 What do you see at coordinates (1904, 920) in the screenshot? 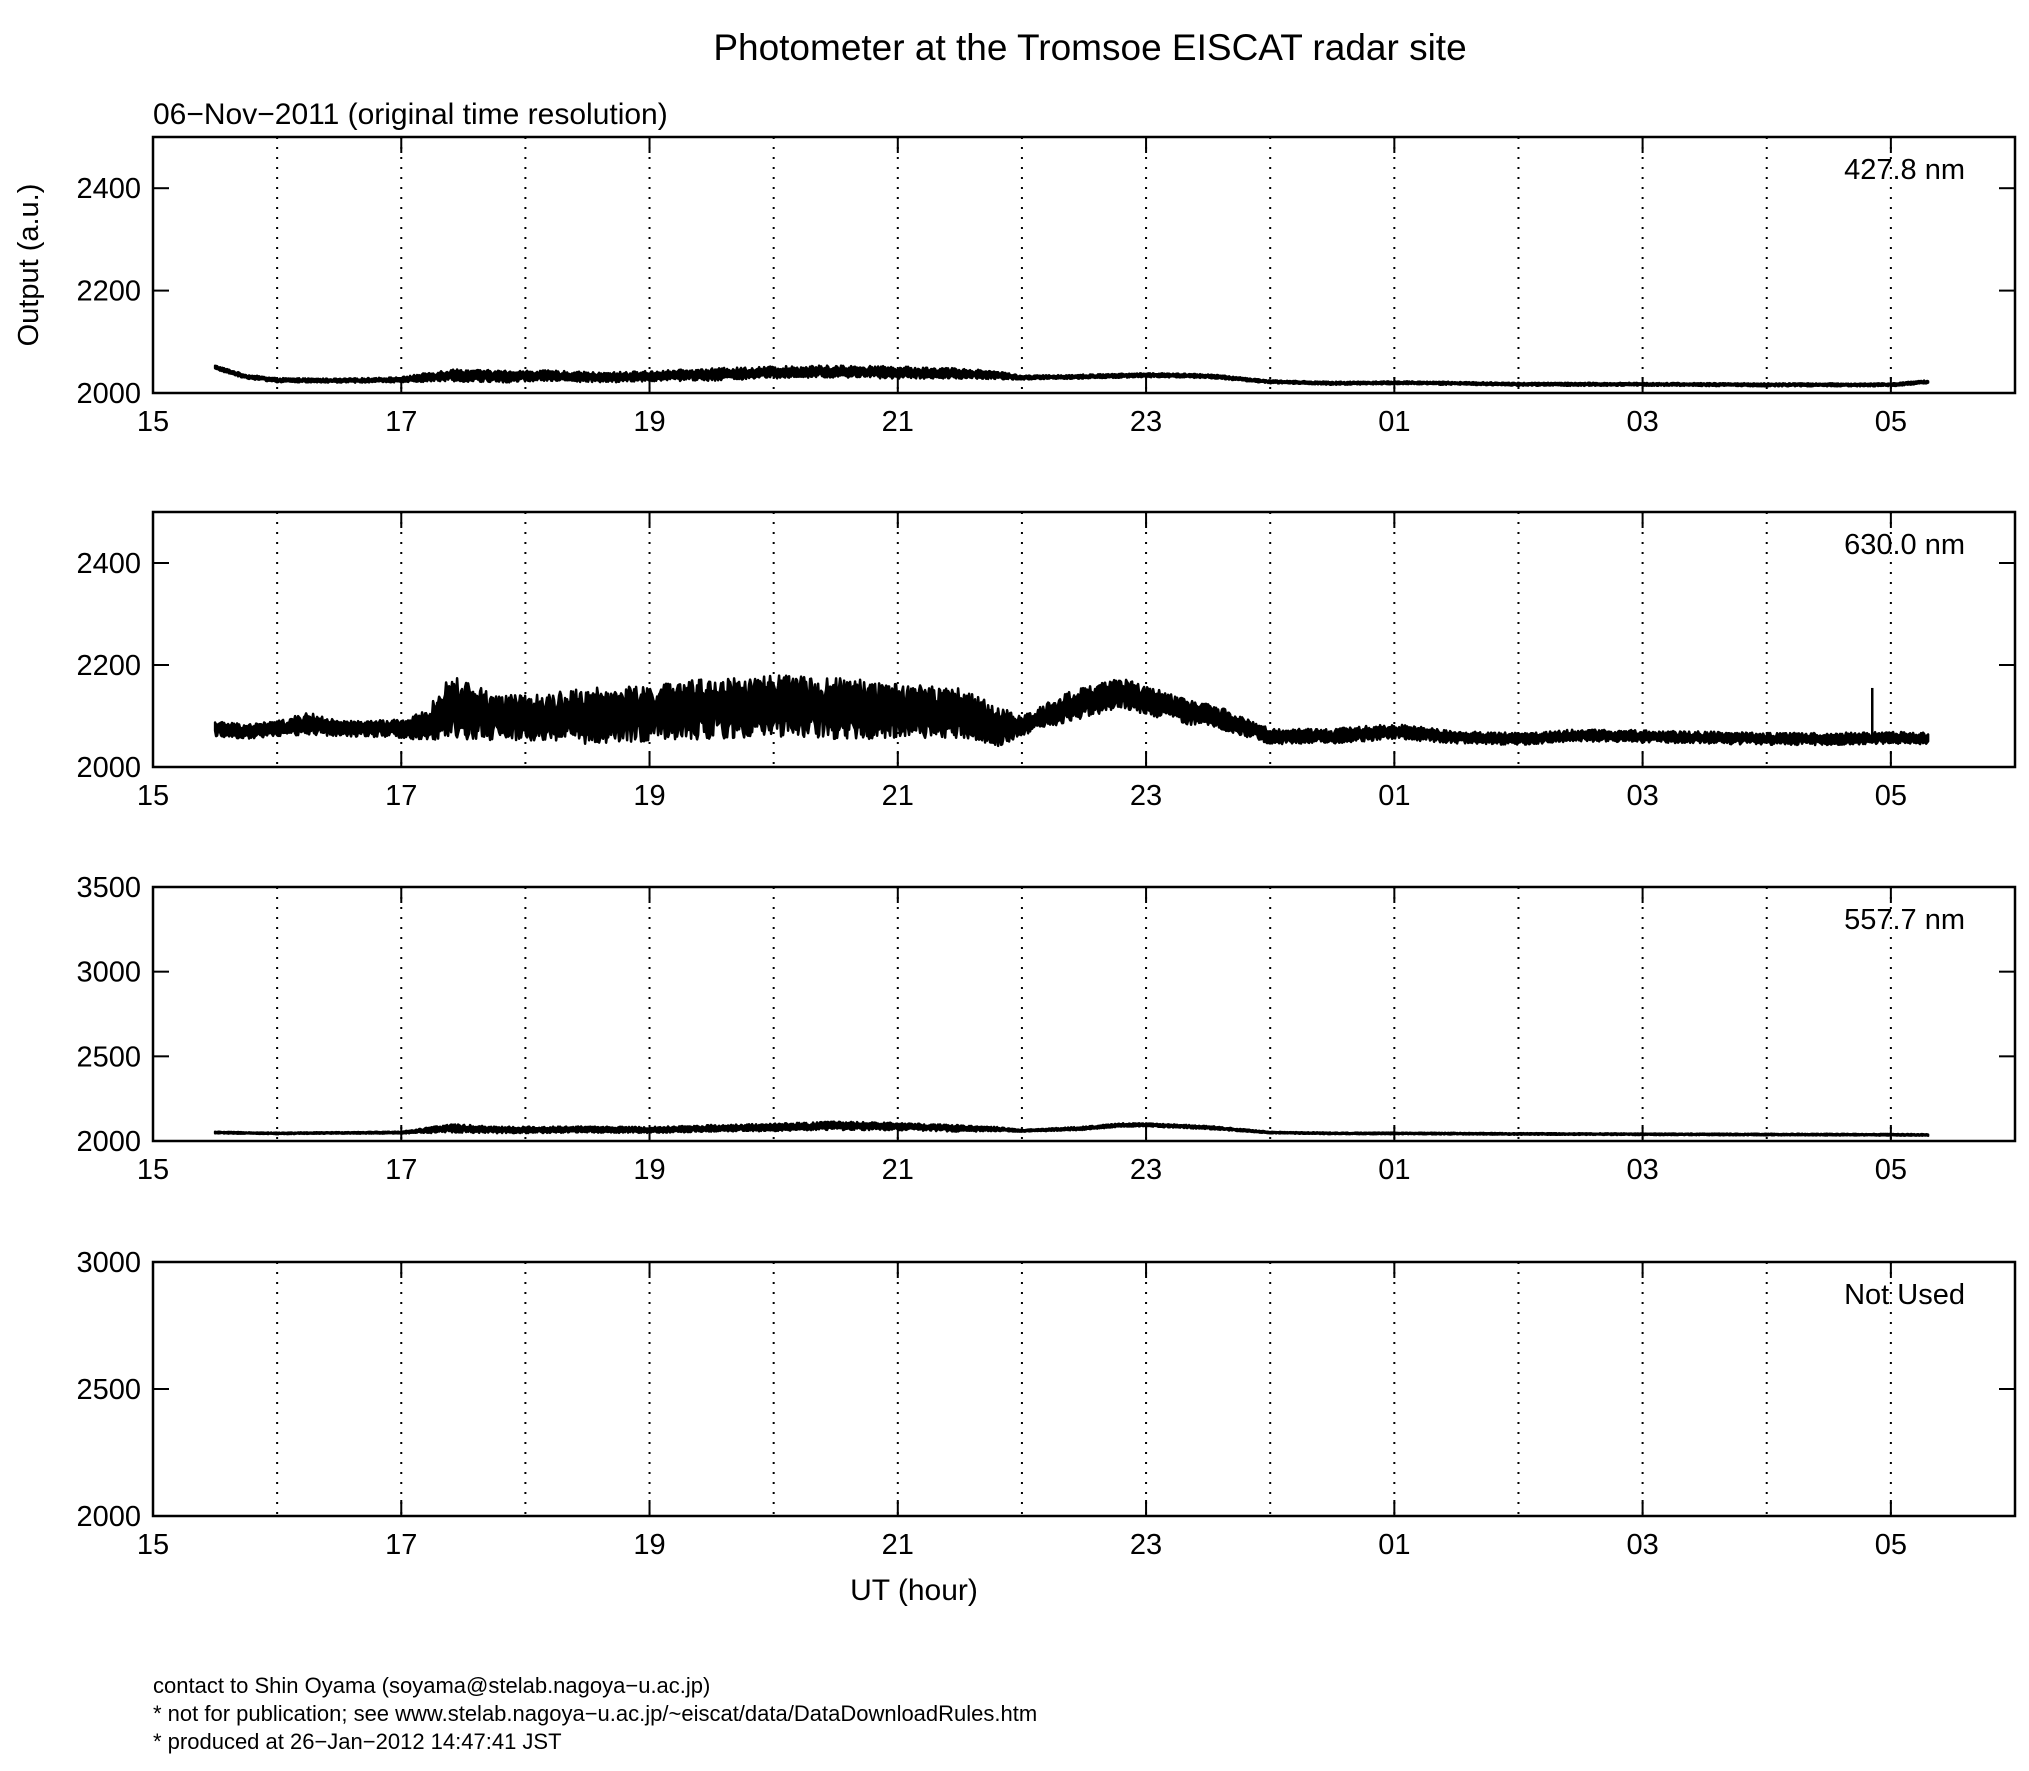
I see `channel-label: 557.7 nm` at bounding box center [1904, 920].